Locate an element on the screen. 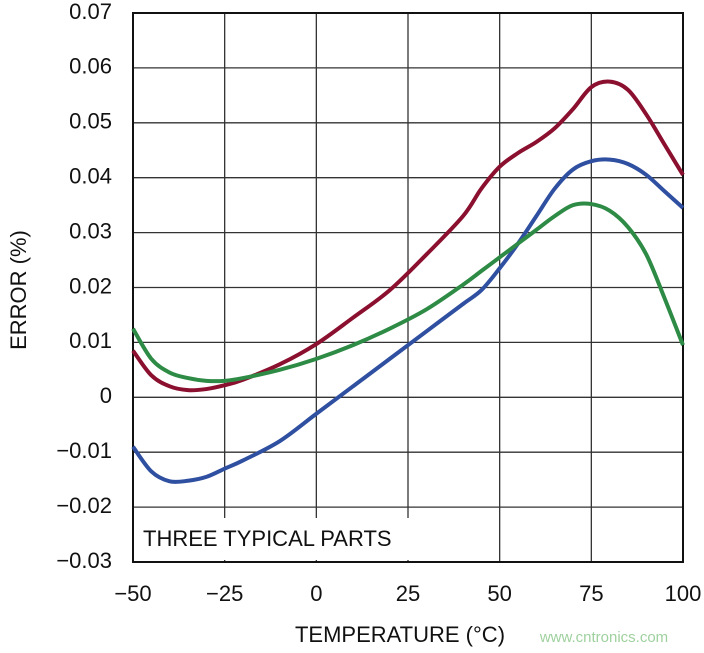  x-tick-label: 75 is located at coordinates (591, 593).